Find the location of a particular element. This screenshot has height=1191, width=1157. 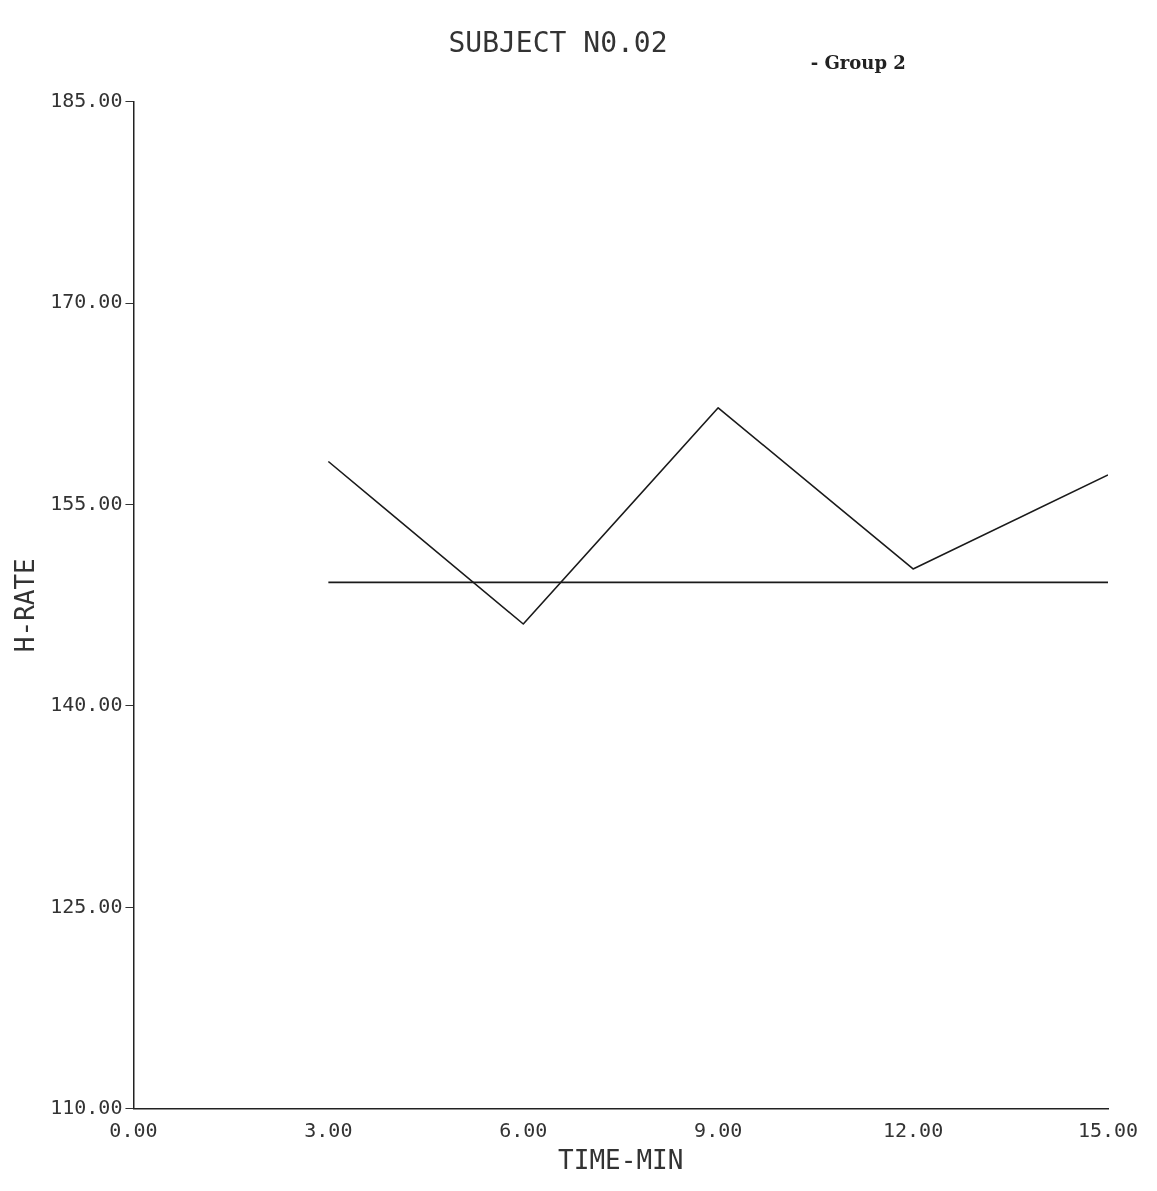

y-tick-label: 125.00 is located at coordinates (86, 905).